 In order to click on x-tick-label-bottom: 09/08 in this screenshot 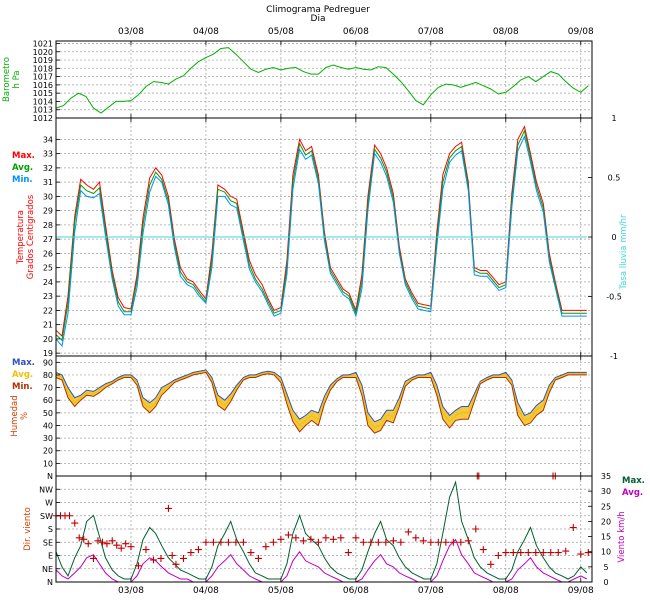, I will do `click(581, 591)`.